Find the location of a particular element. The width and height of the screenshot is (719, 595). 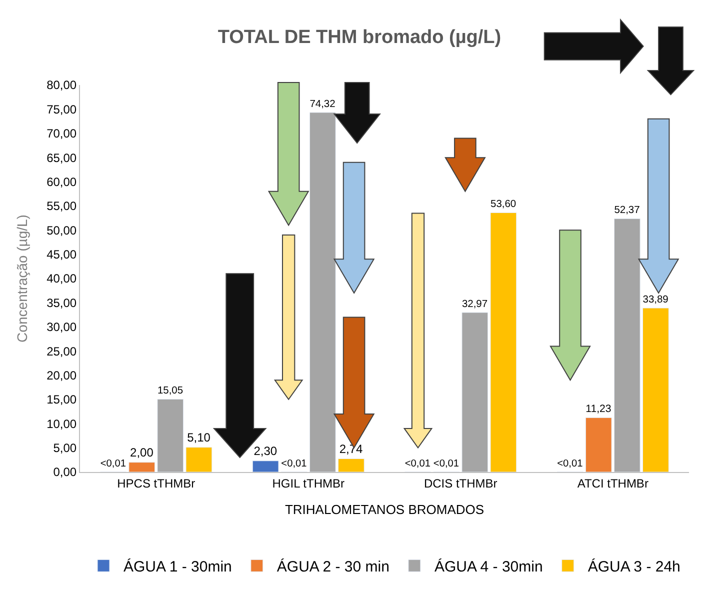

data-label: 53,60 is located at coordinates (503, 204).